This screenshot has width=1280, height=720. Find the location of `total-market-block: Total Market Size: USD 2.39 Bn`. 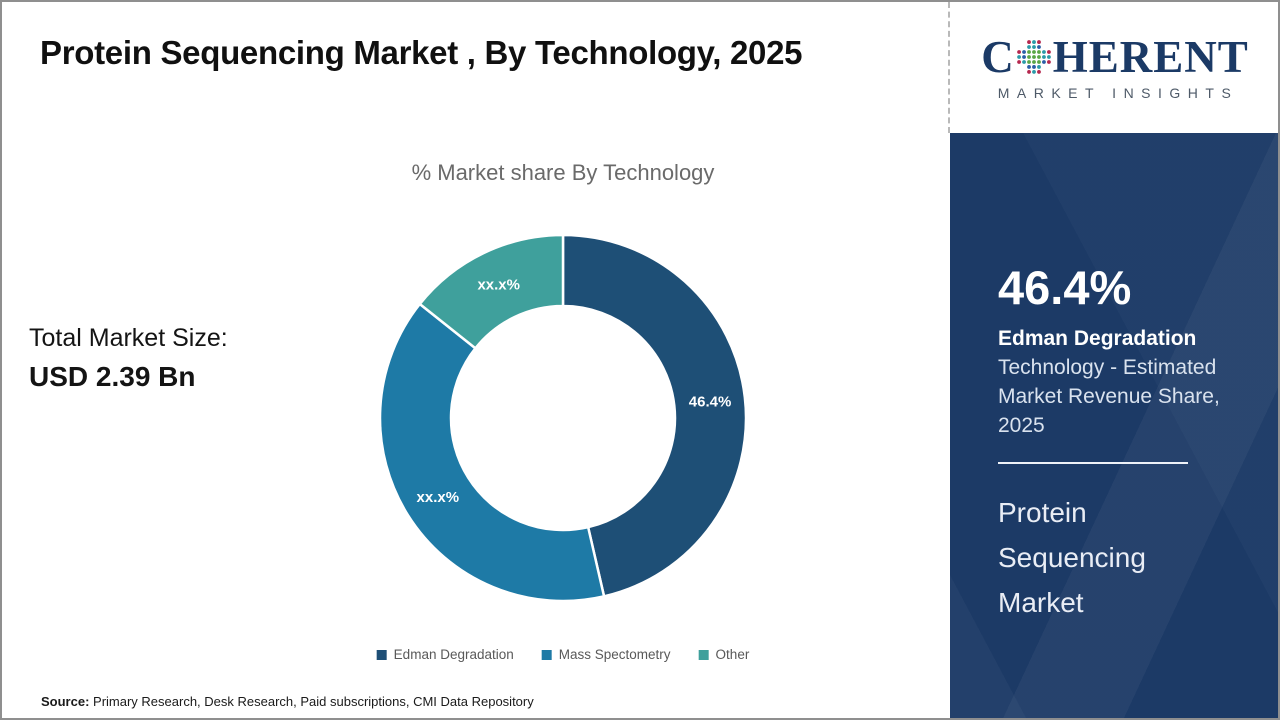

total-market-block: Total Market Size: USD 2.39 Bn is located at coordinates (128, 358).